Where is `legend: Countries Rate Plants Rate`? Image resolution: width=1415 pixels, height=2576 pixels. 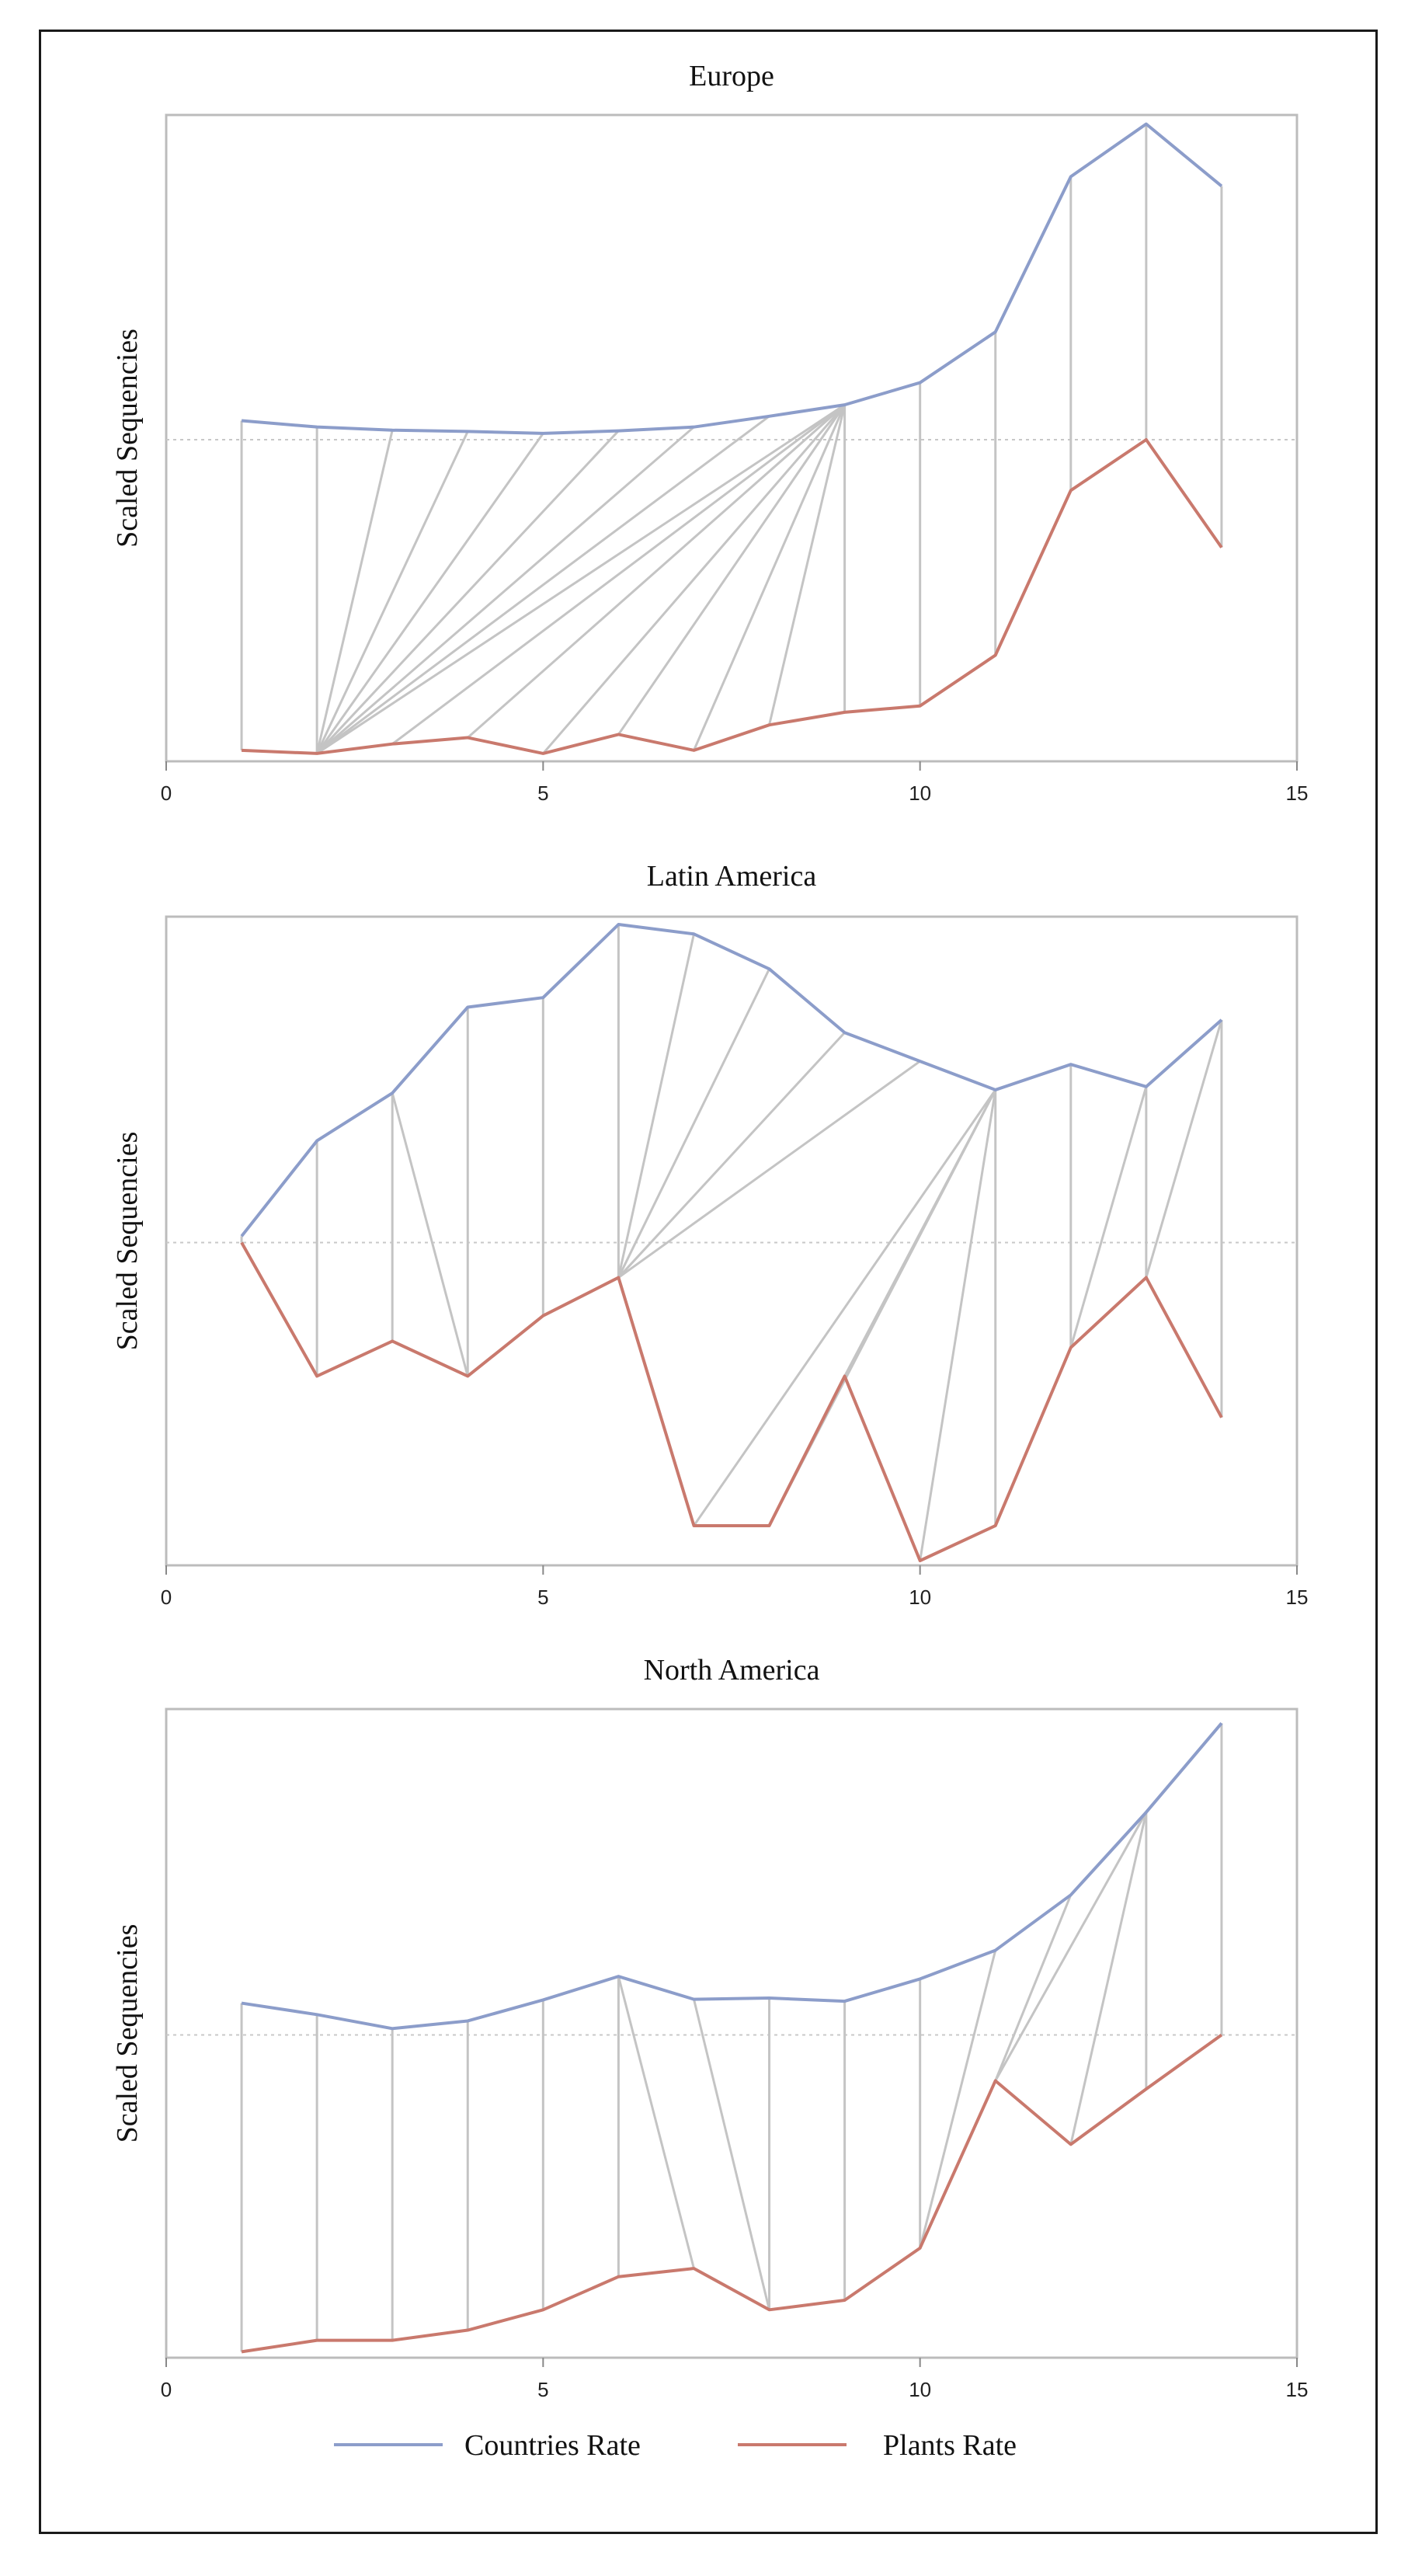 legend: Countries Rate Plants Rate is located at coordinates (675, 2445).